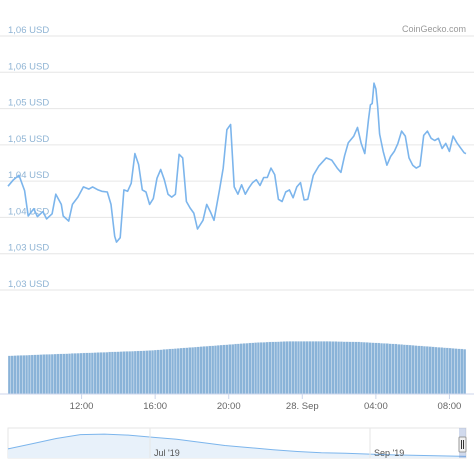 Image resolution: width=474 pixels, height=474 pixels. I want to click on x-tick-label: 04:00, so click(376, 406).